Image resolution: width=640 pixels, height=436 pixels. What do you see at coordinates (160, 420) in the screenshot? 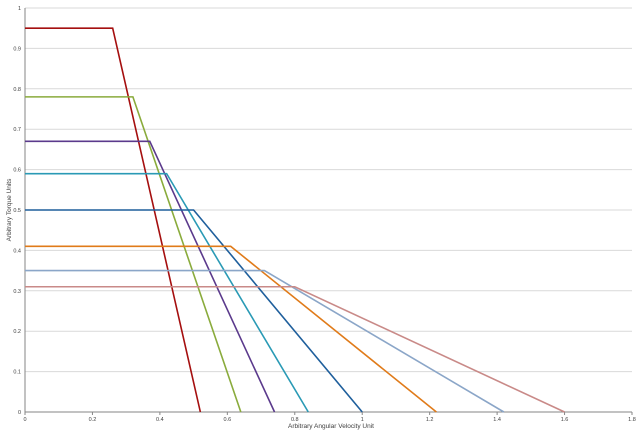
I see `x-tick-label: 0.4` at bounding box center [160, 420].